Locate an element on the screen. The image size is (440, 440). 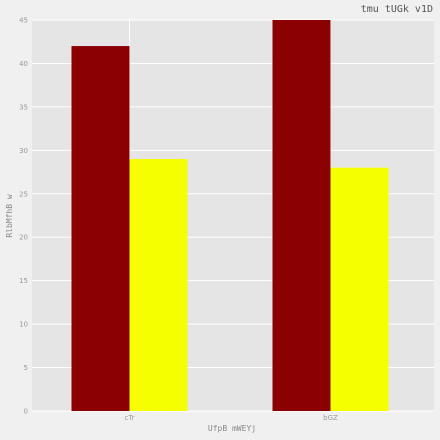
y-tick-label: 40 is located at coordinates (23, 64).